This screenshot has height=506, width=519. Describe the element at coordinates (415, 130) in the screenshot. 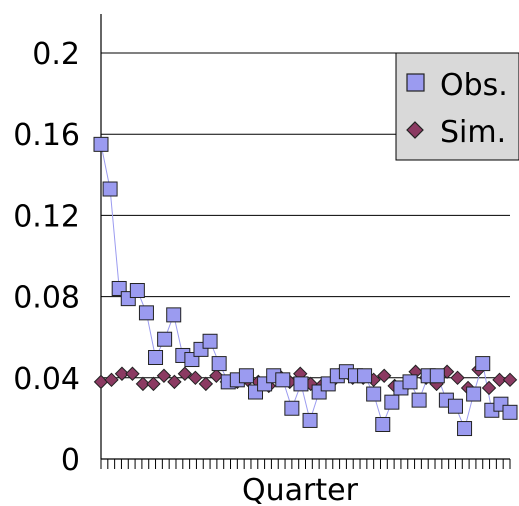

I see `legend-sim-marker` at that location.